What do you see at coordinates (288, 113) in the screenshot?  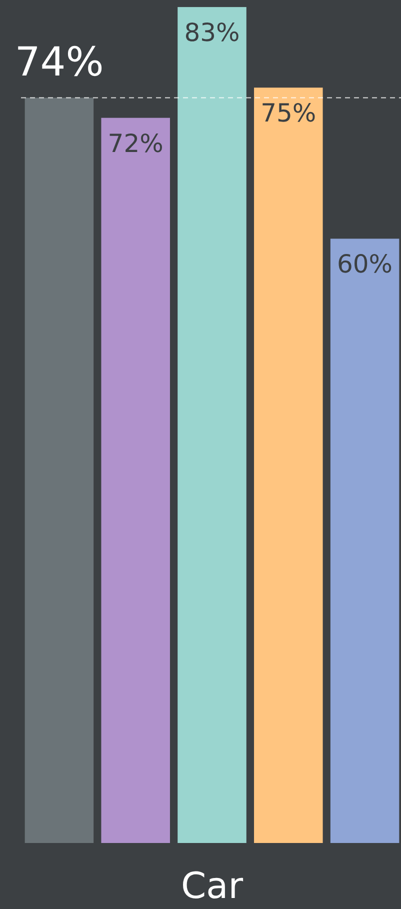 I see `data-label: 75%` at bounding box center [288, 113].